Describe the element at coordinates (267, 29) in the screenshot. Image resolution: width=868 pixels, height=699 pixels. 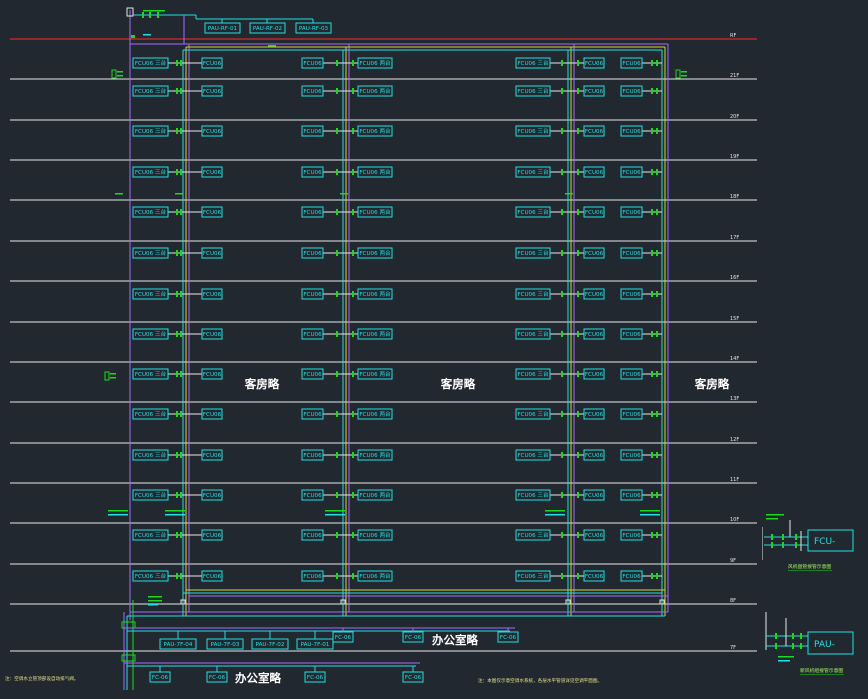
I see `pau-rf-box-label: PAU-RF-02` at that location.